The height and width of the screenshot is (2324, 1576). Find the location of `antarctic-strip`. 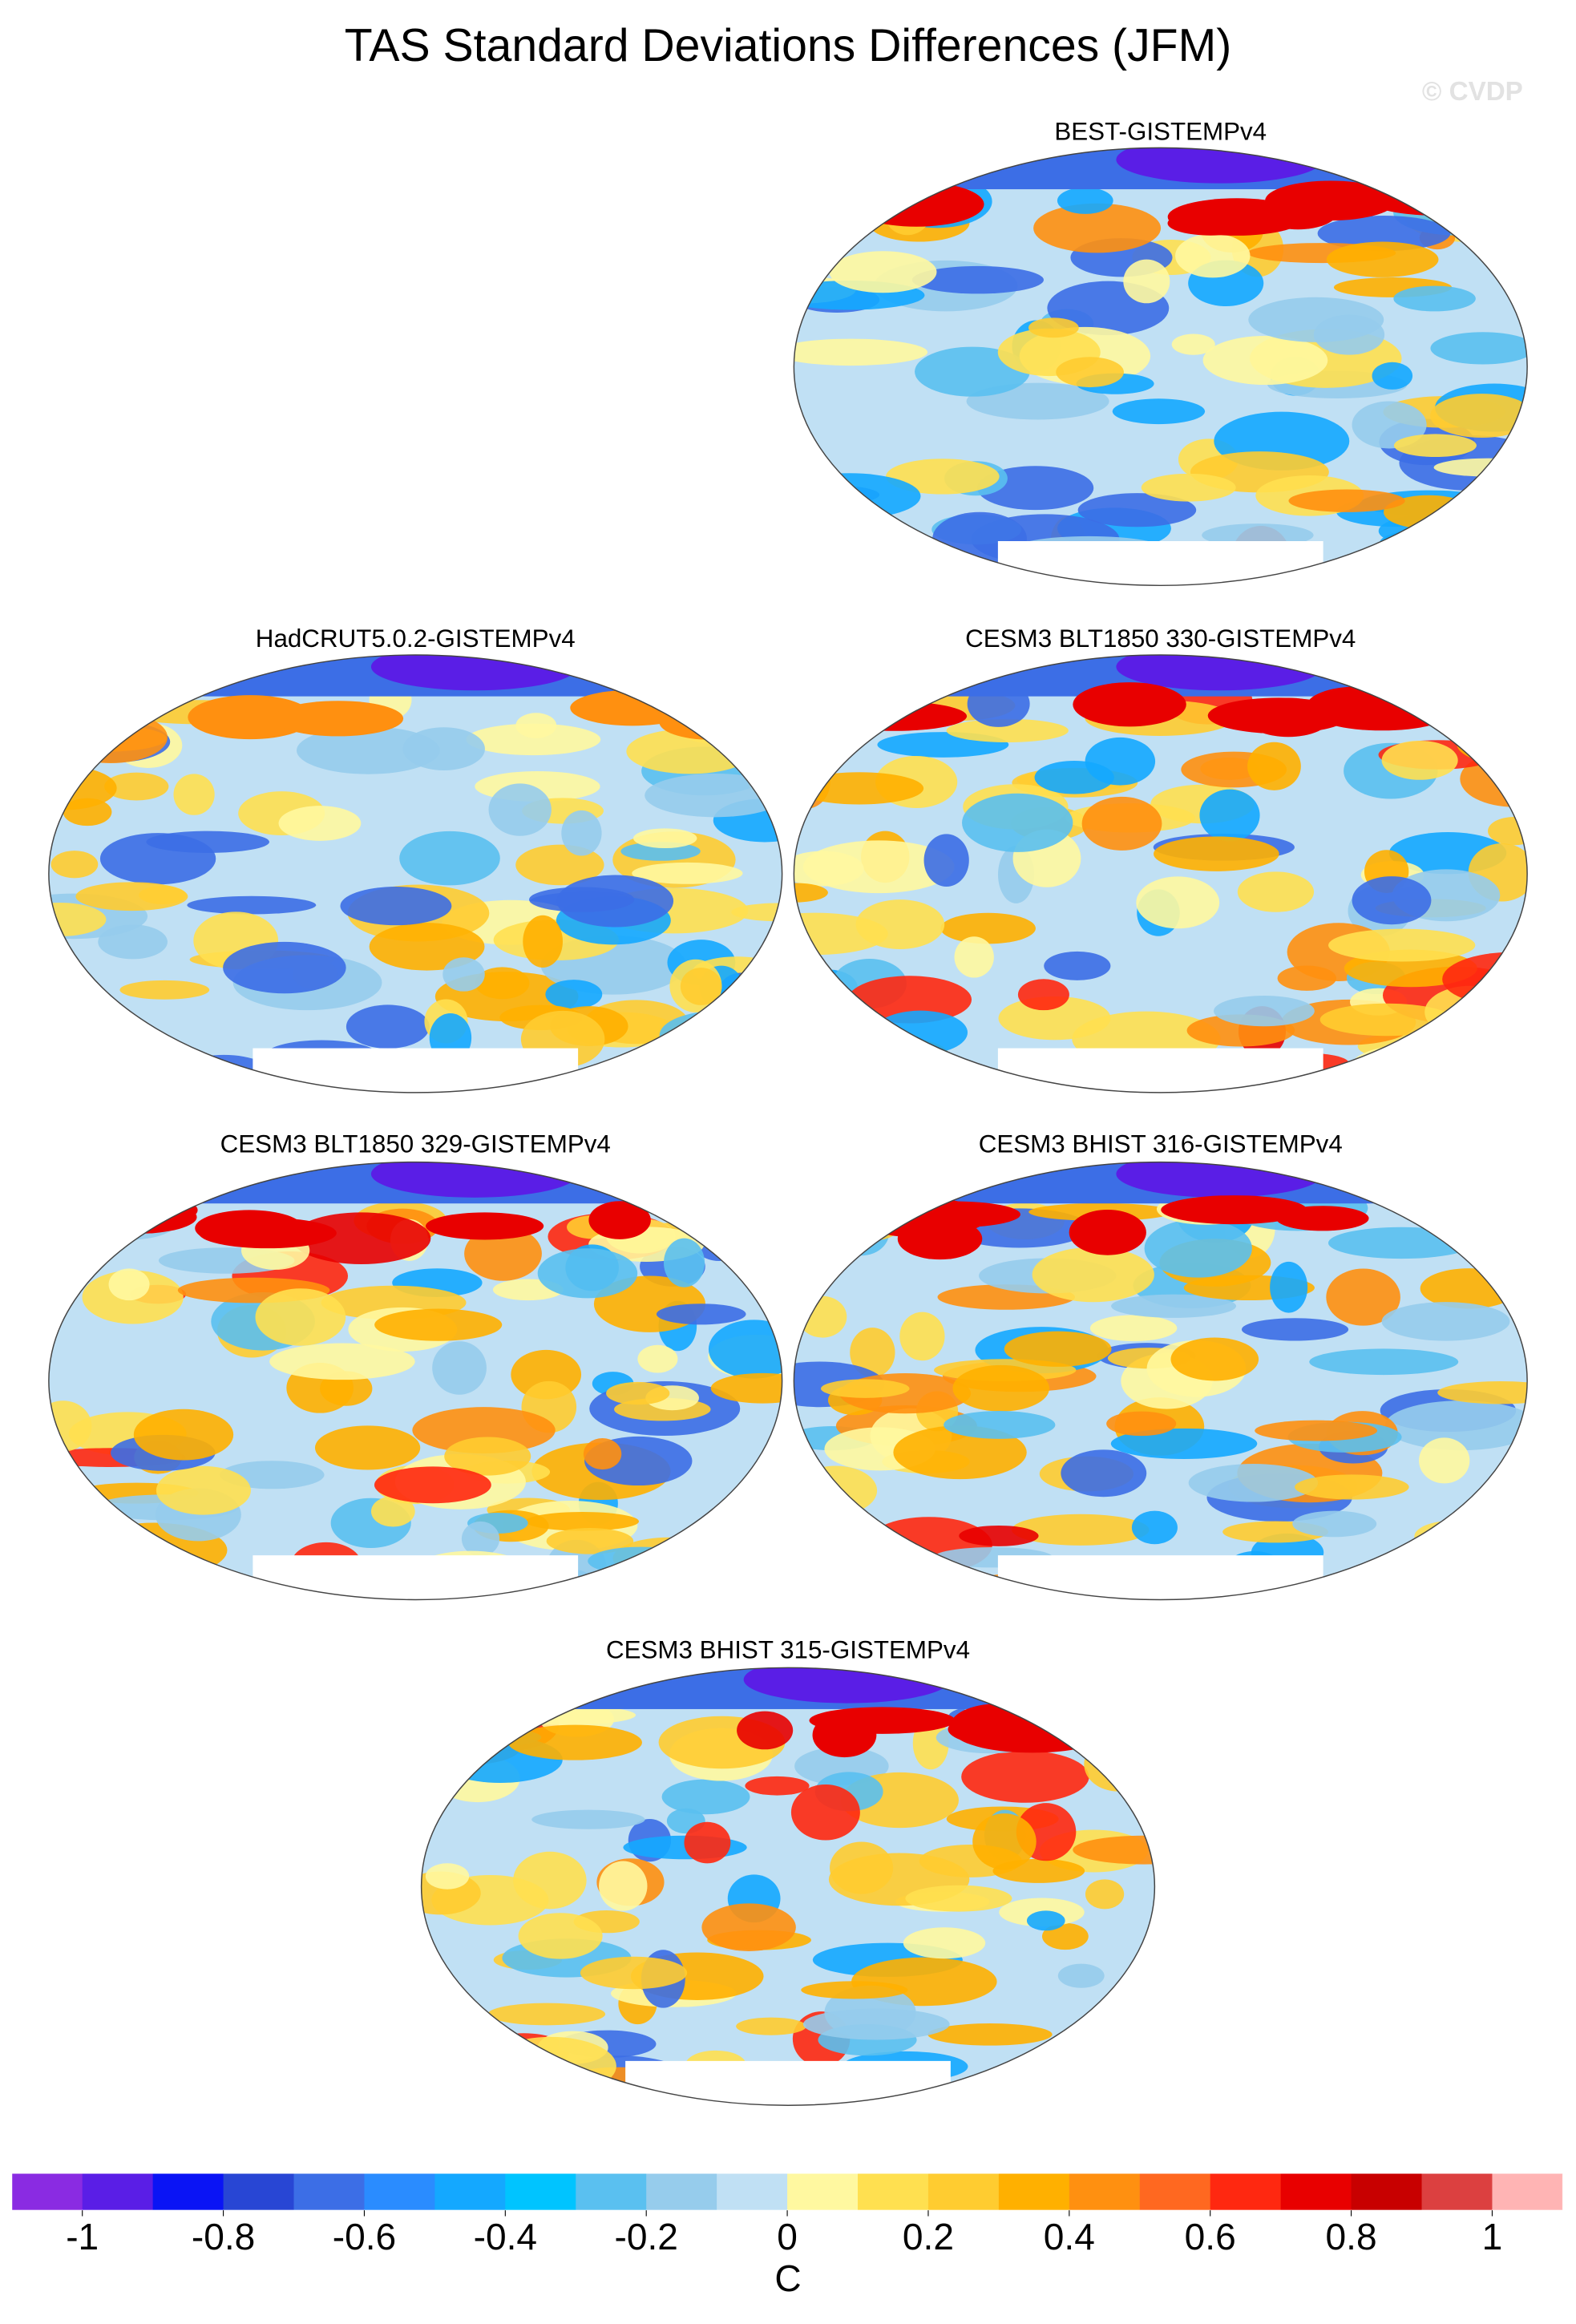

antarctic-strip is located at coordinates (890, 1586).